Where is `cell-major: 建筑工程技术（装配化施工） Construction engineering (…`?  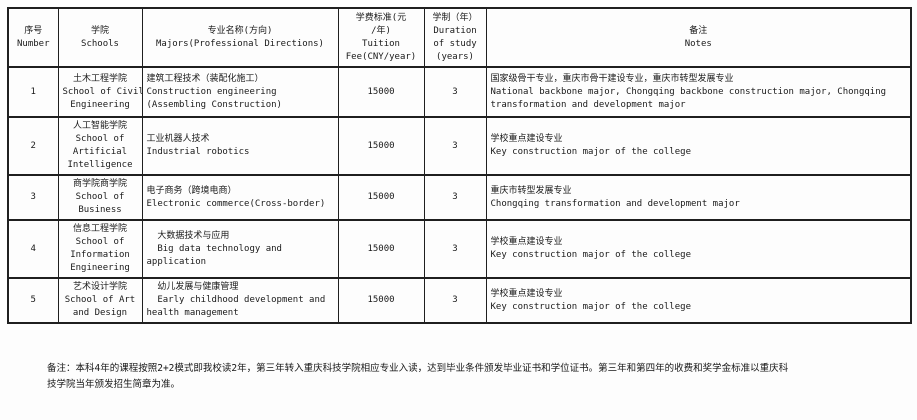 cell-major: 建筑工程技术（装配化施工） Construction engineering (… is located at coordinates (240, 92).